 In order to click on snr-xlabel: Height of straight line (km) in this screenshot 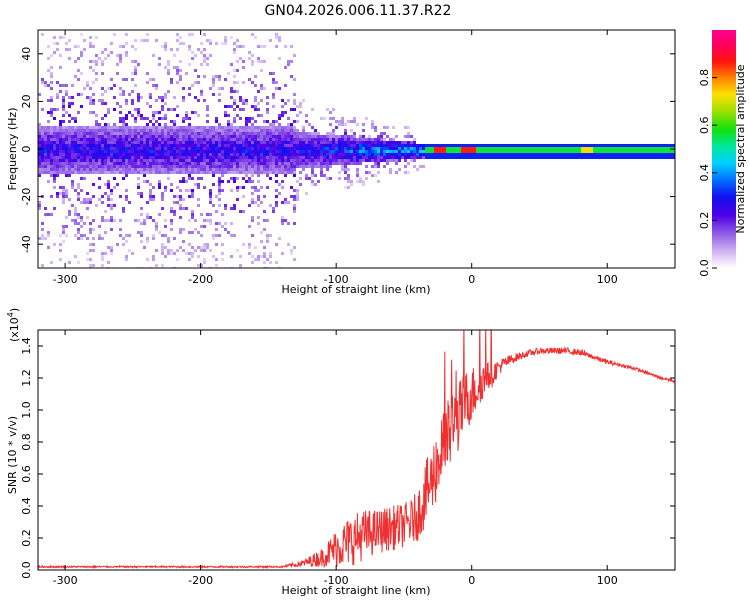, I will do `click(355, 590)`.